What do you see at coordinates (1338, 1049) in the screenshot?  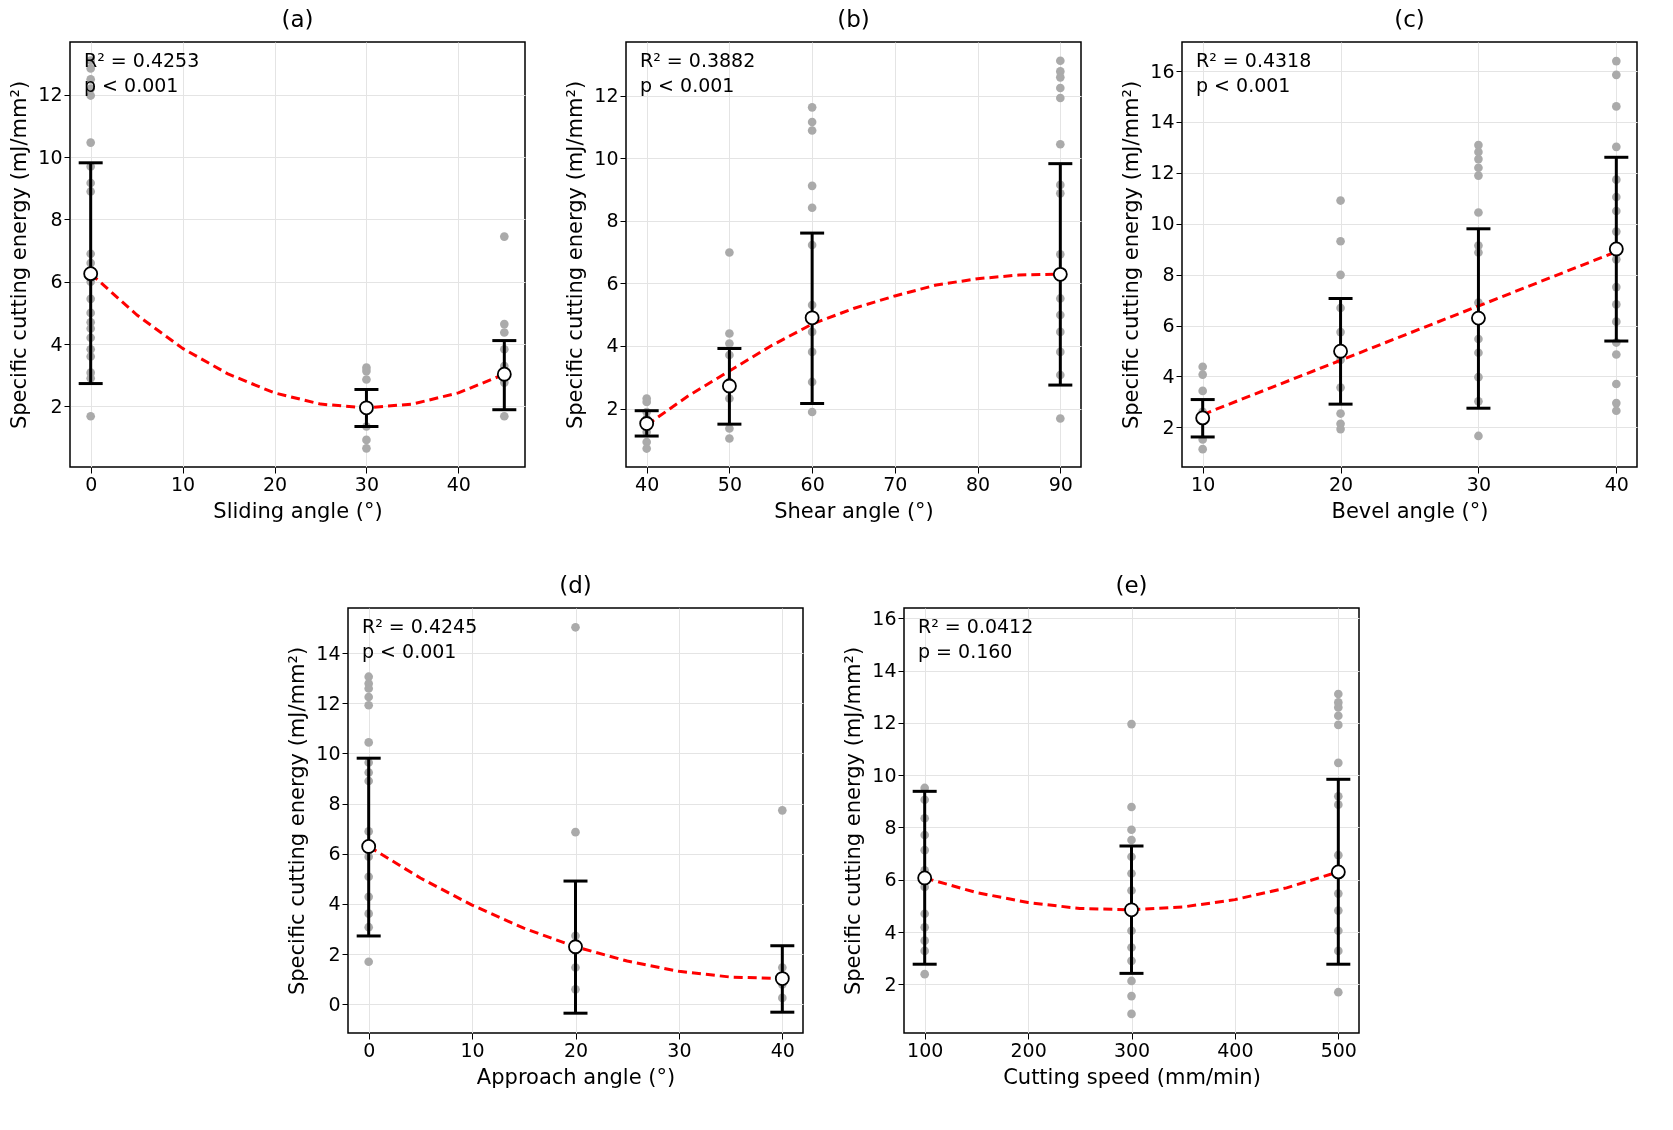 I see `x-tick-label: 500` at bounding box center [1338, 1049].